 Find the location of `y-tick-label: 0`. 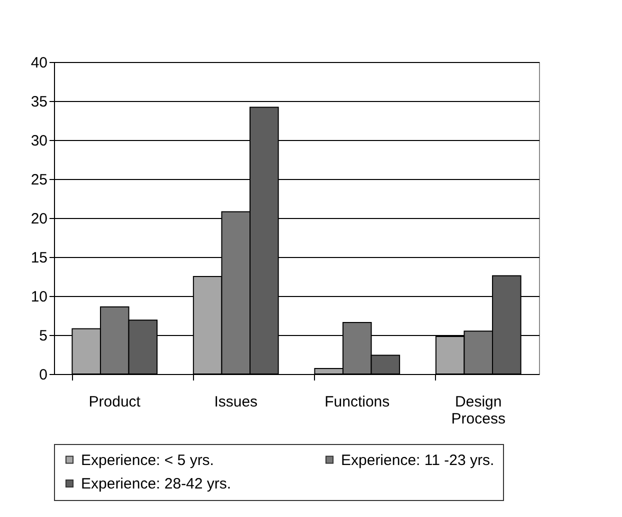

y-tick-label: 0 is located at coordinates (43, 375).